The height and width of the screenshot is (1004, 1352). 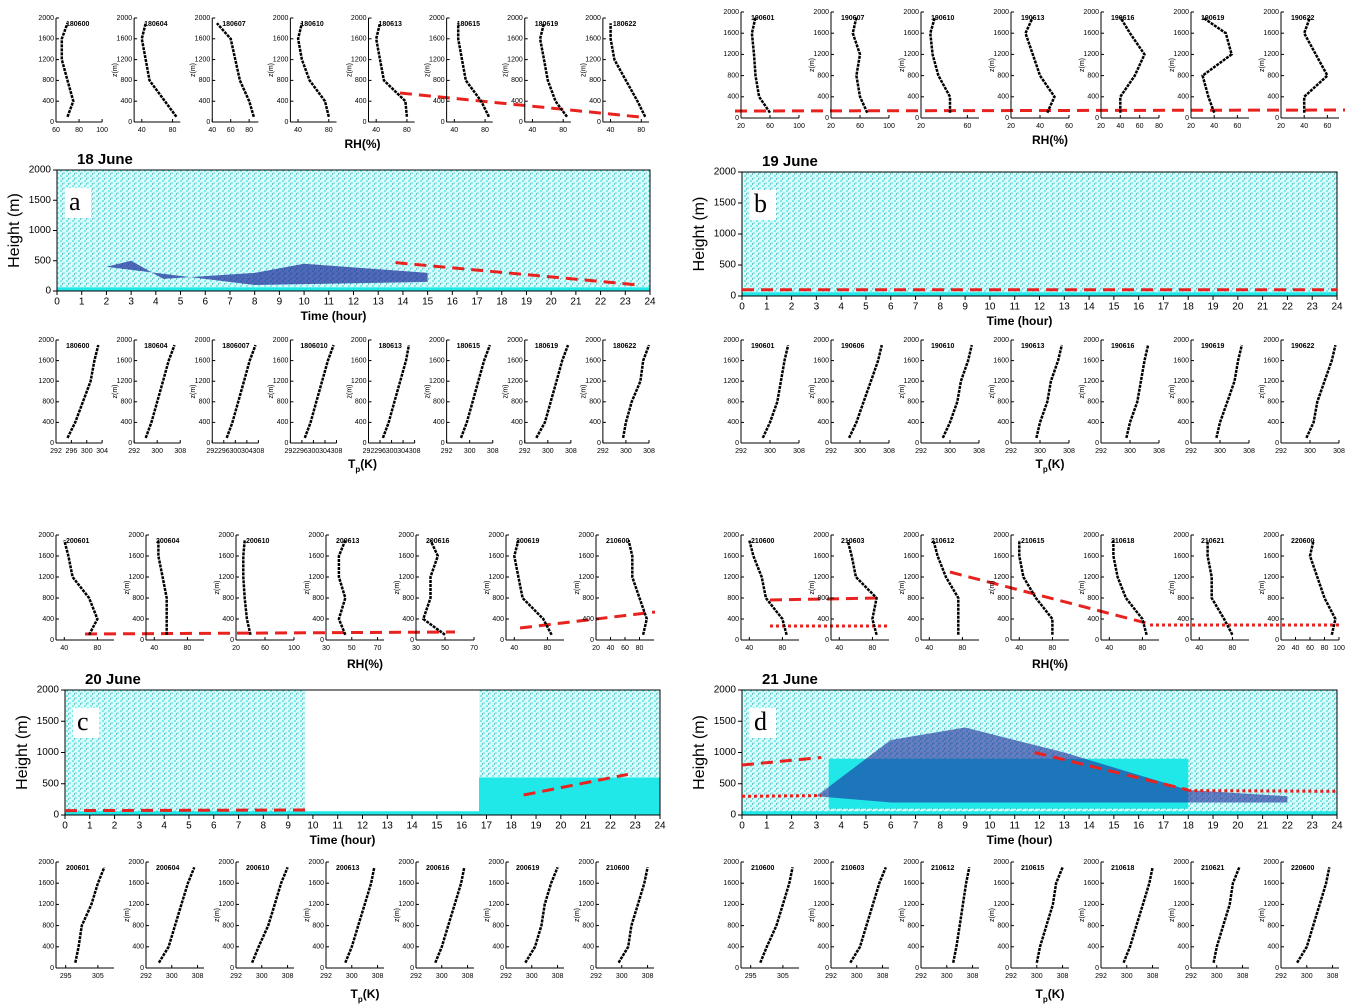 What do you see at coordinates (762, 346) in the screenshot?
I see `profile-id: 190601` at bounding box center [762, 346].